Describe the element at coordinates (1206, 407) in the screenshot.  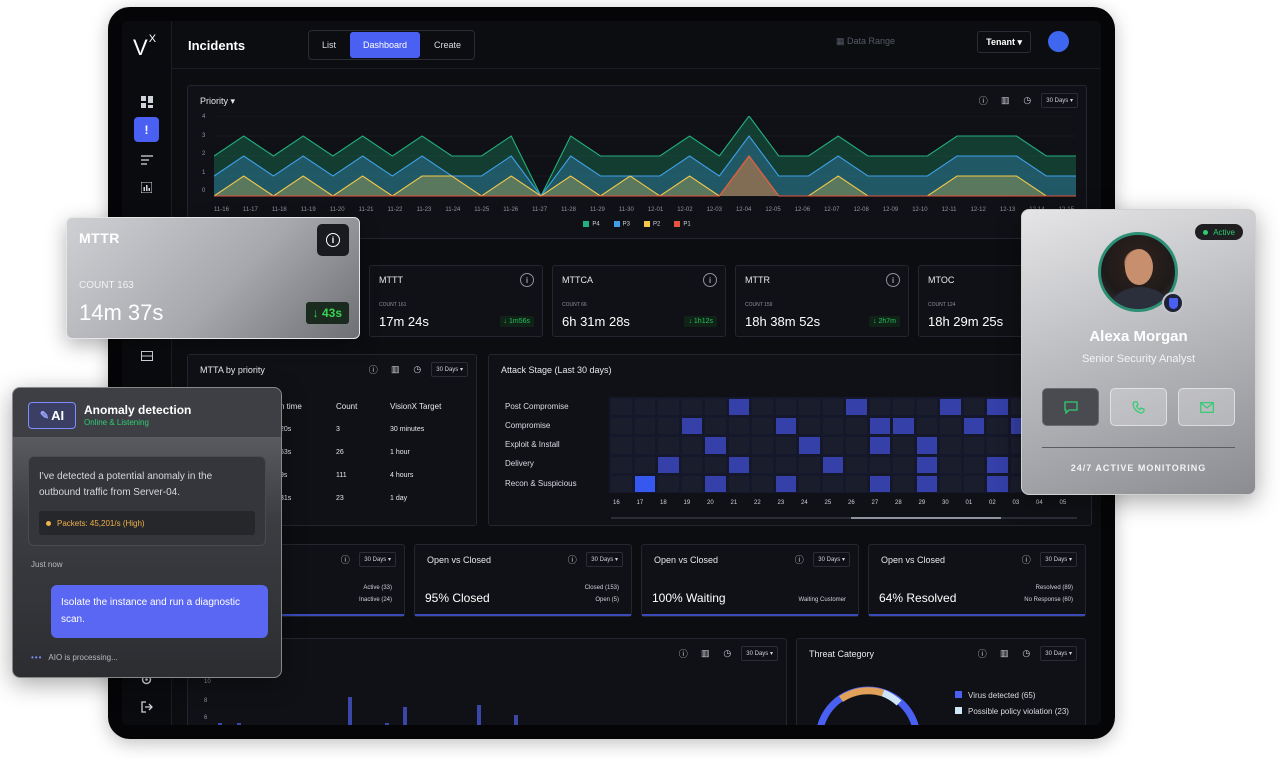
I see `email-button` at that location.